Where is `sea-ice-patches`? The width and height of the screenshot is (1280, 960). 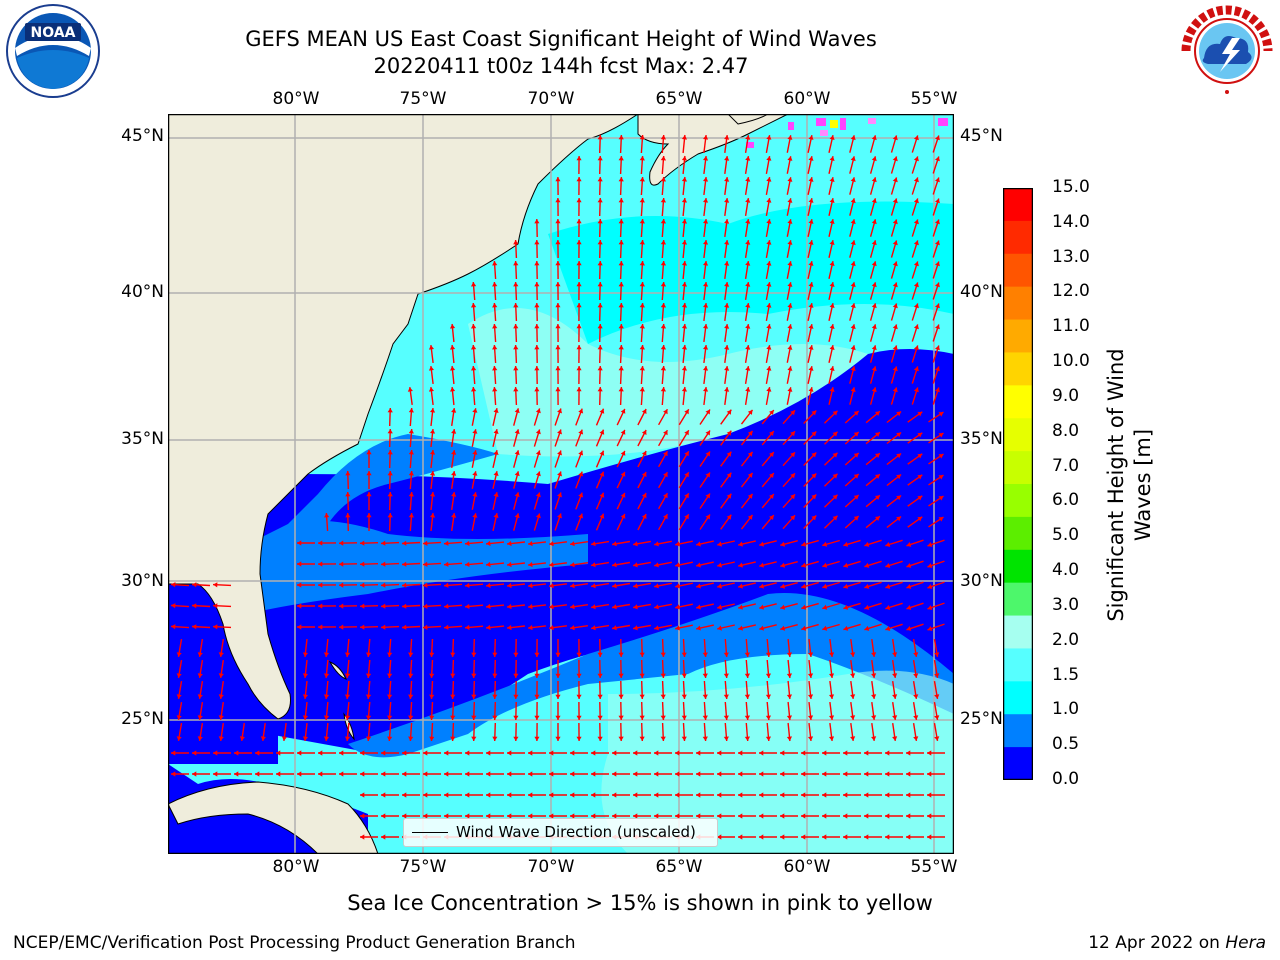 sea-ice-patches is located at coordinates (847, 133).